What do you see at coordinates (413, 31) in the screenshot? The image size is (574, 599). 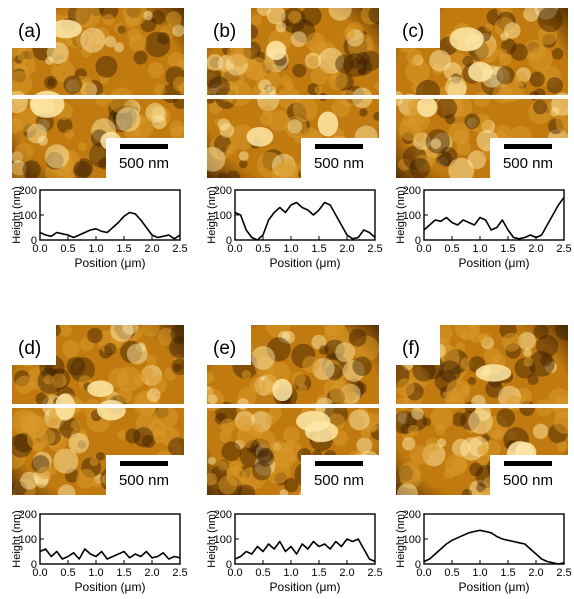 I see `panel-label: (c)` at bounding box center [413, 31].